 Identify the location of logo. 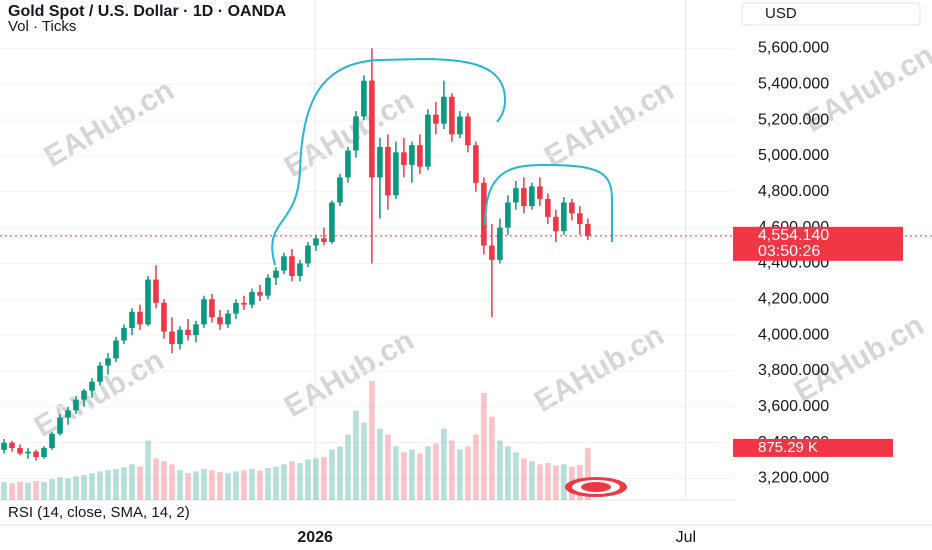
(596, 487).